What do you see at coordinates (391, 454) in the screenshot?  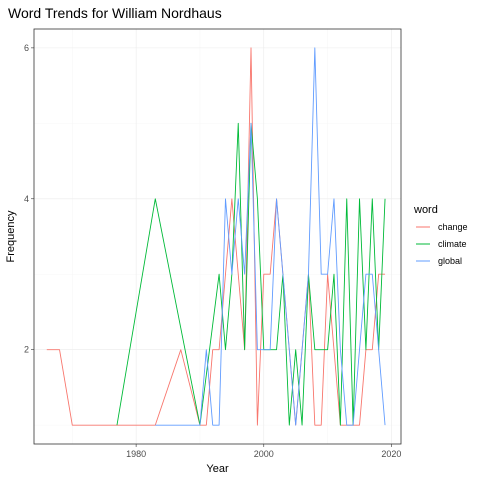 I see `x-tick-label: 2020` at bounding box center [391, 454].